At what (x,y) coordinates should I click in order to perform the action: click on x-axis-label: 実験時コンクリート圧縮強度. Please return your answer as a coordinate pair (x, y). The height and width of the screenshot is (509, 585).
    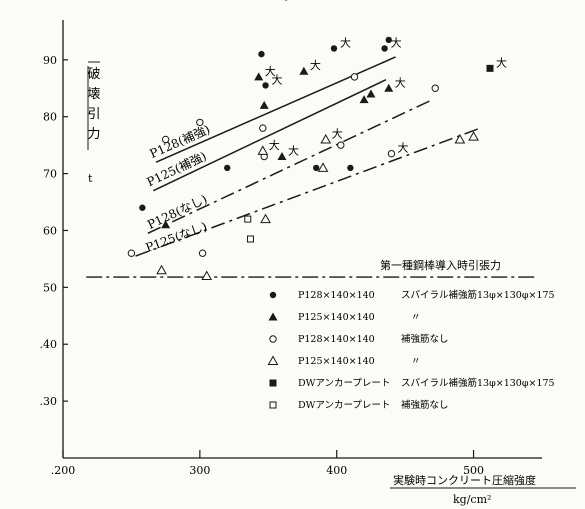
    Looking at the image, I should click on (464, 480).